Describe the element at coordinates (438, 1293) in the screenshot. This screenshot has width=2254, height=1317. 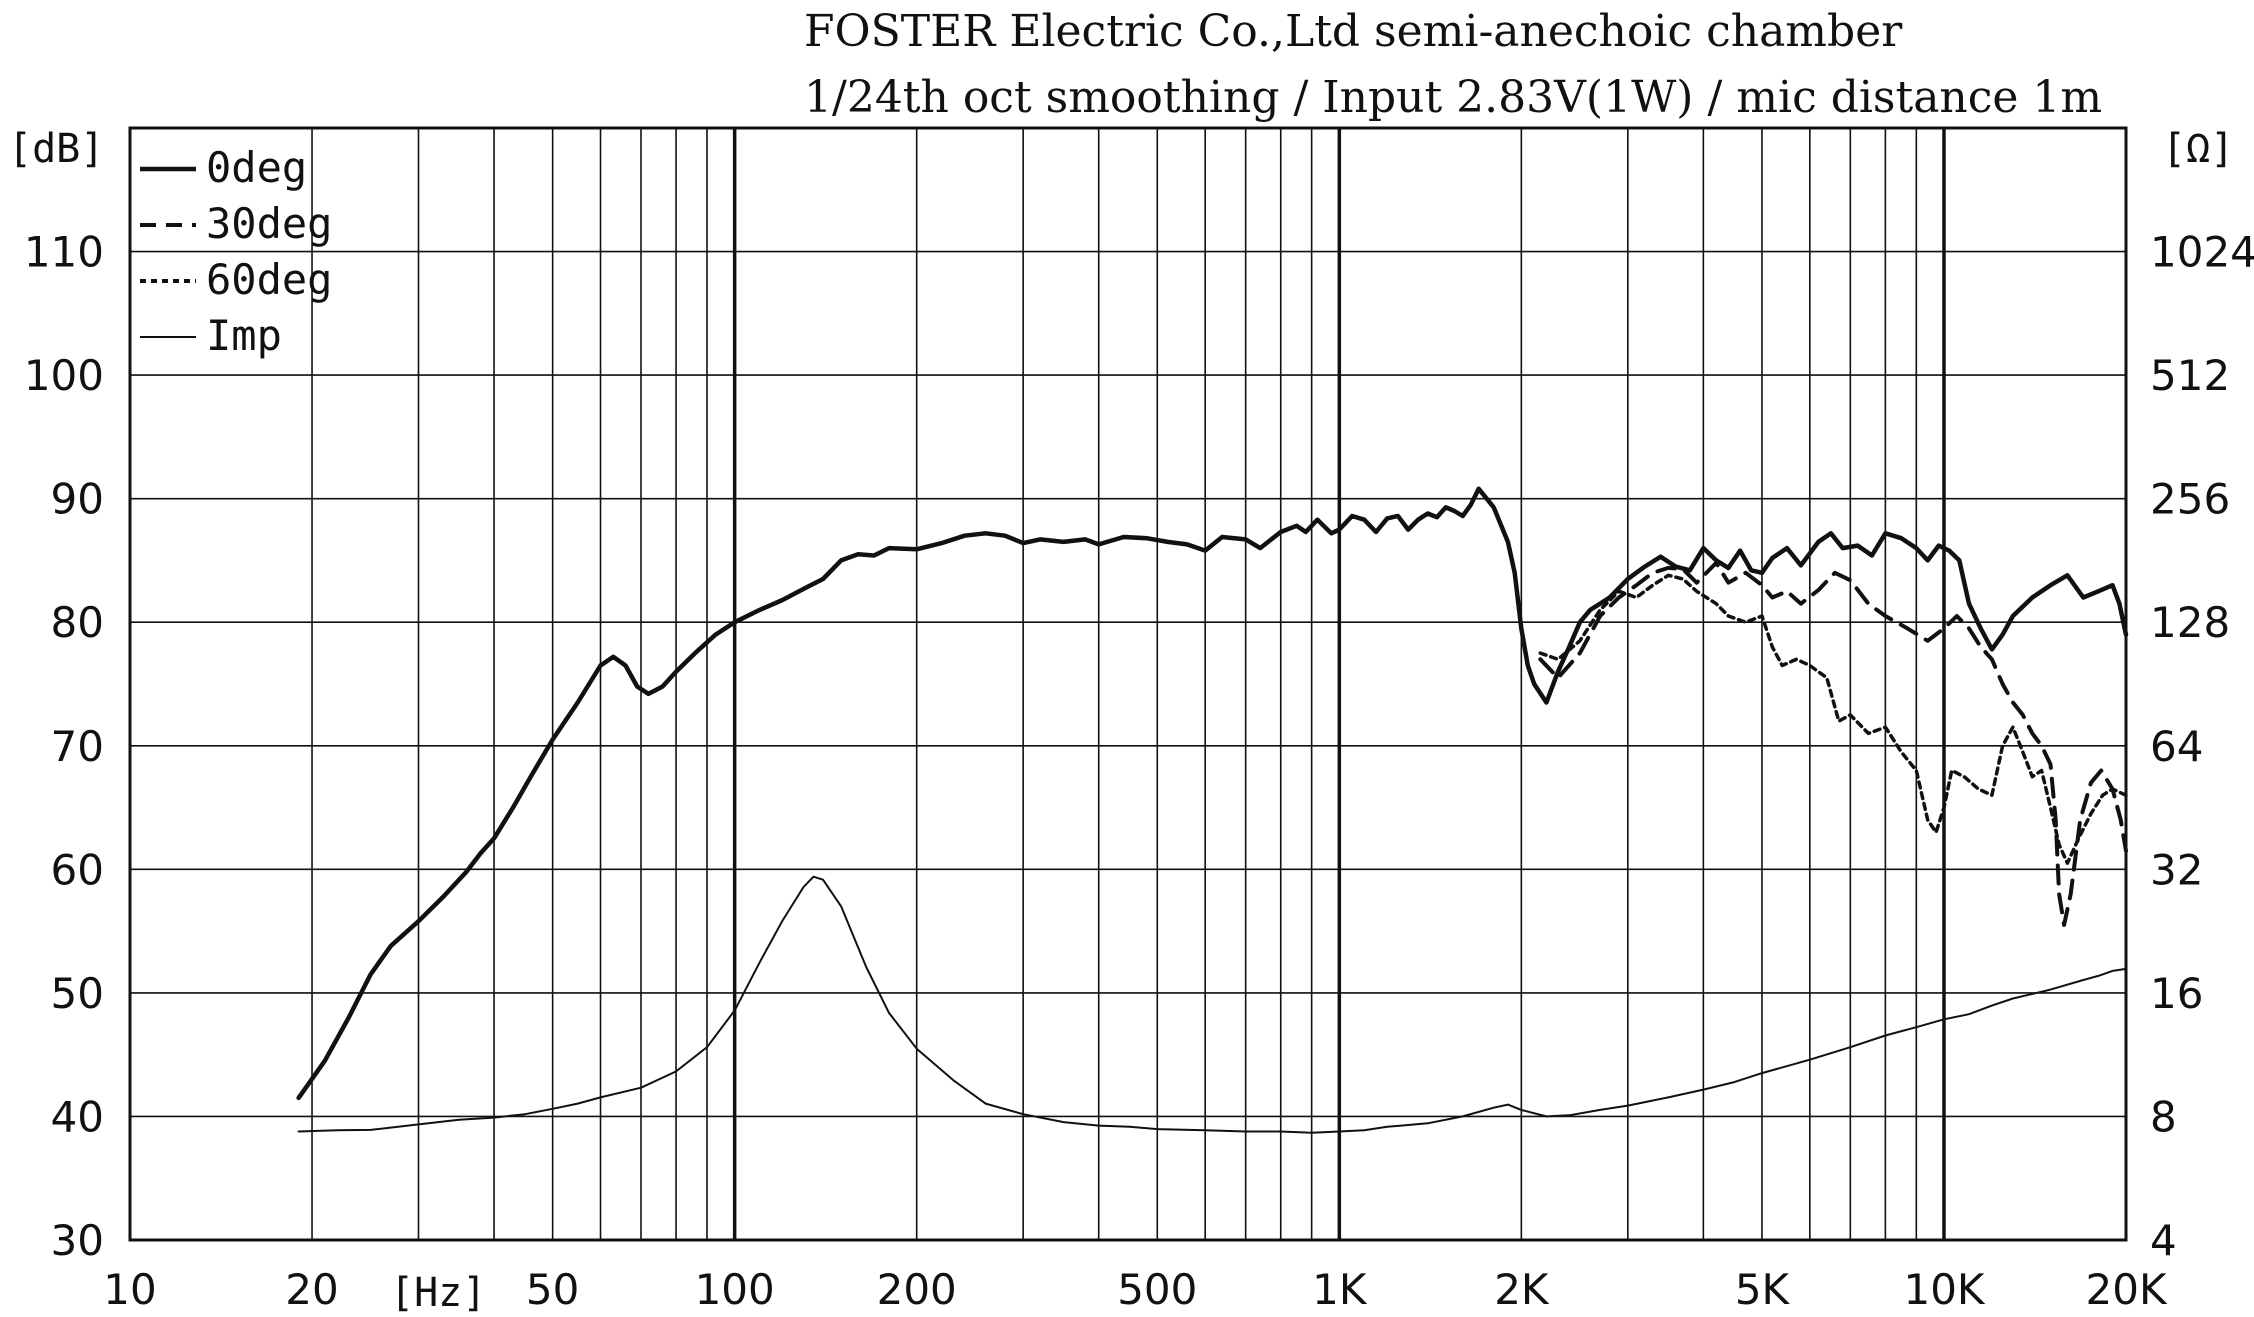
I see `x-axis-unit-label: [Hz]` at that location.